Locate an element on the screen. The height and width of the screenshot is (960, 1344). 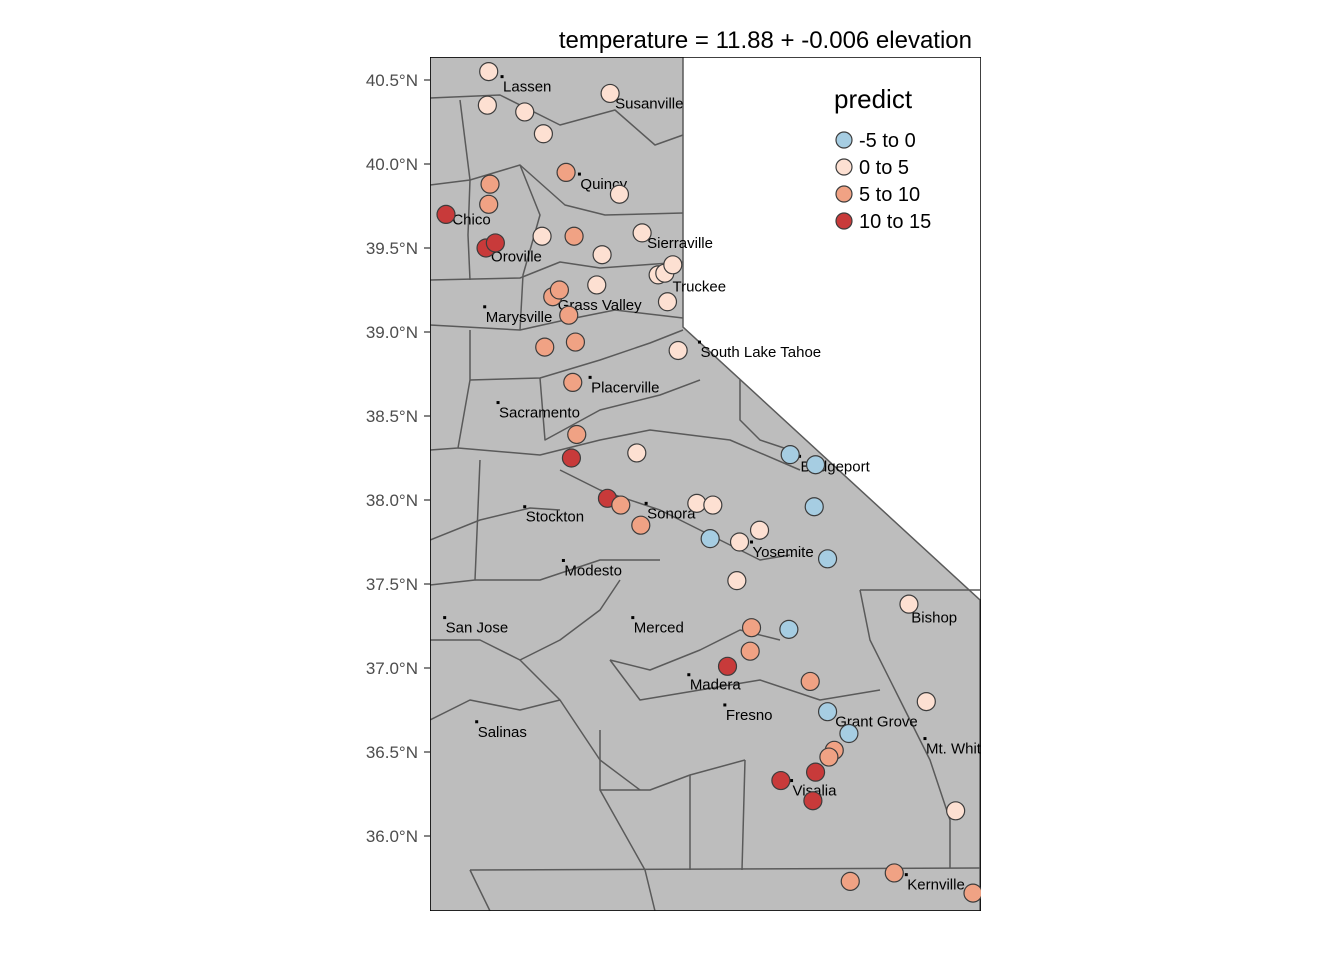
city-label: Susanville is located at coordinates (649, 103).